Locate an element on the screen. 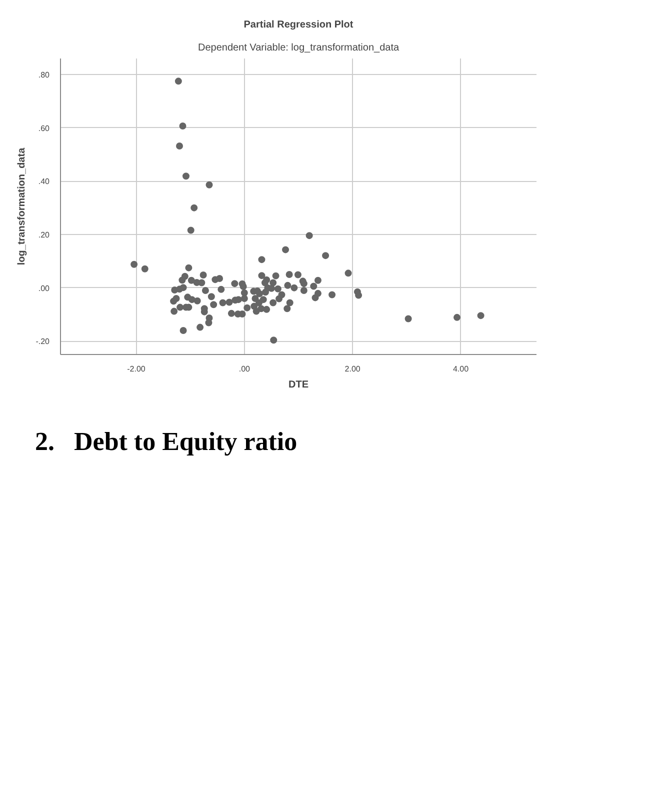 The width and height of the screenshot is (658, 789). y-tick-label: .20 is located at coordinates (44, 235).